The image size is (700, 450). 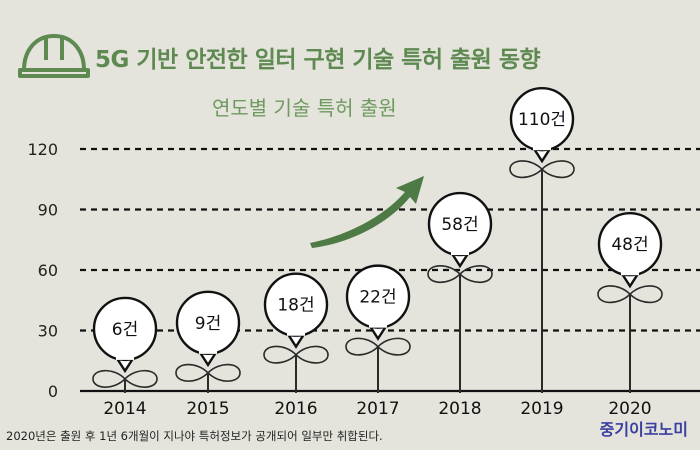 I want to click on x-tick-label: 2019, so click(x=541, y=409).